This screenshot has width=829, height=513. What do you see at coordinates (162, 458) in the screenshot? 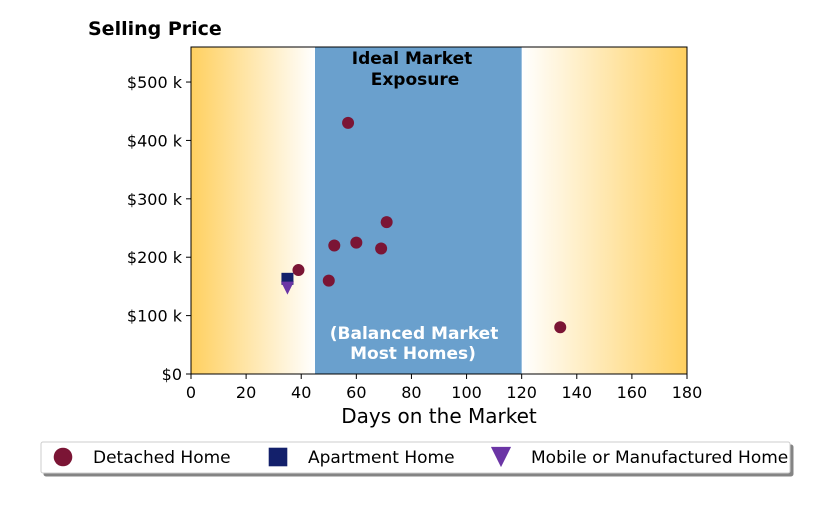
I see `legend-label-detached-home: Detached Home` at bounding box center [162, 458].